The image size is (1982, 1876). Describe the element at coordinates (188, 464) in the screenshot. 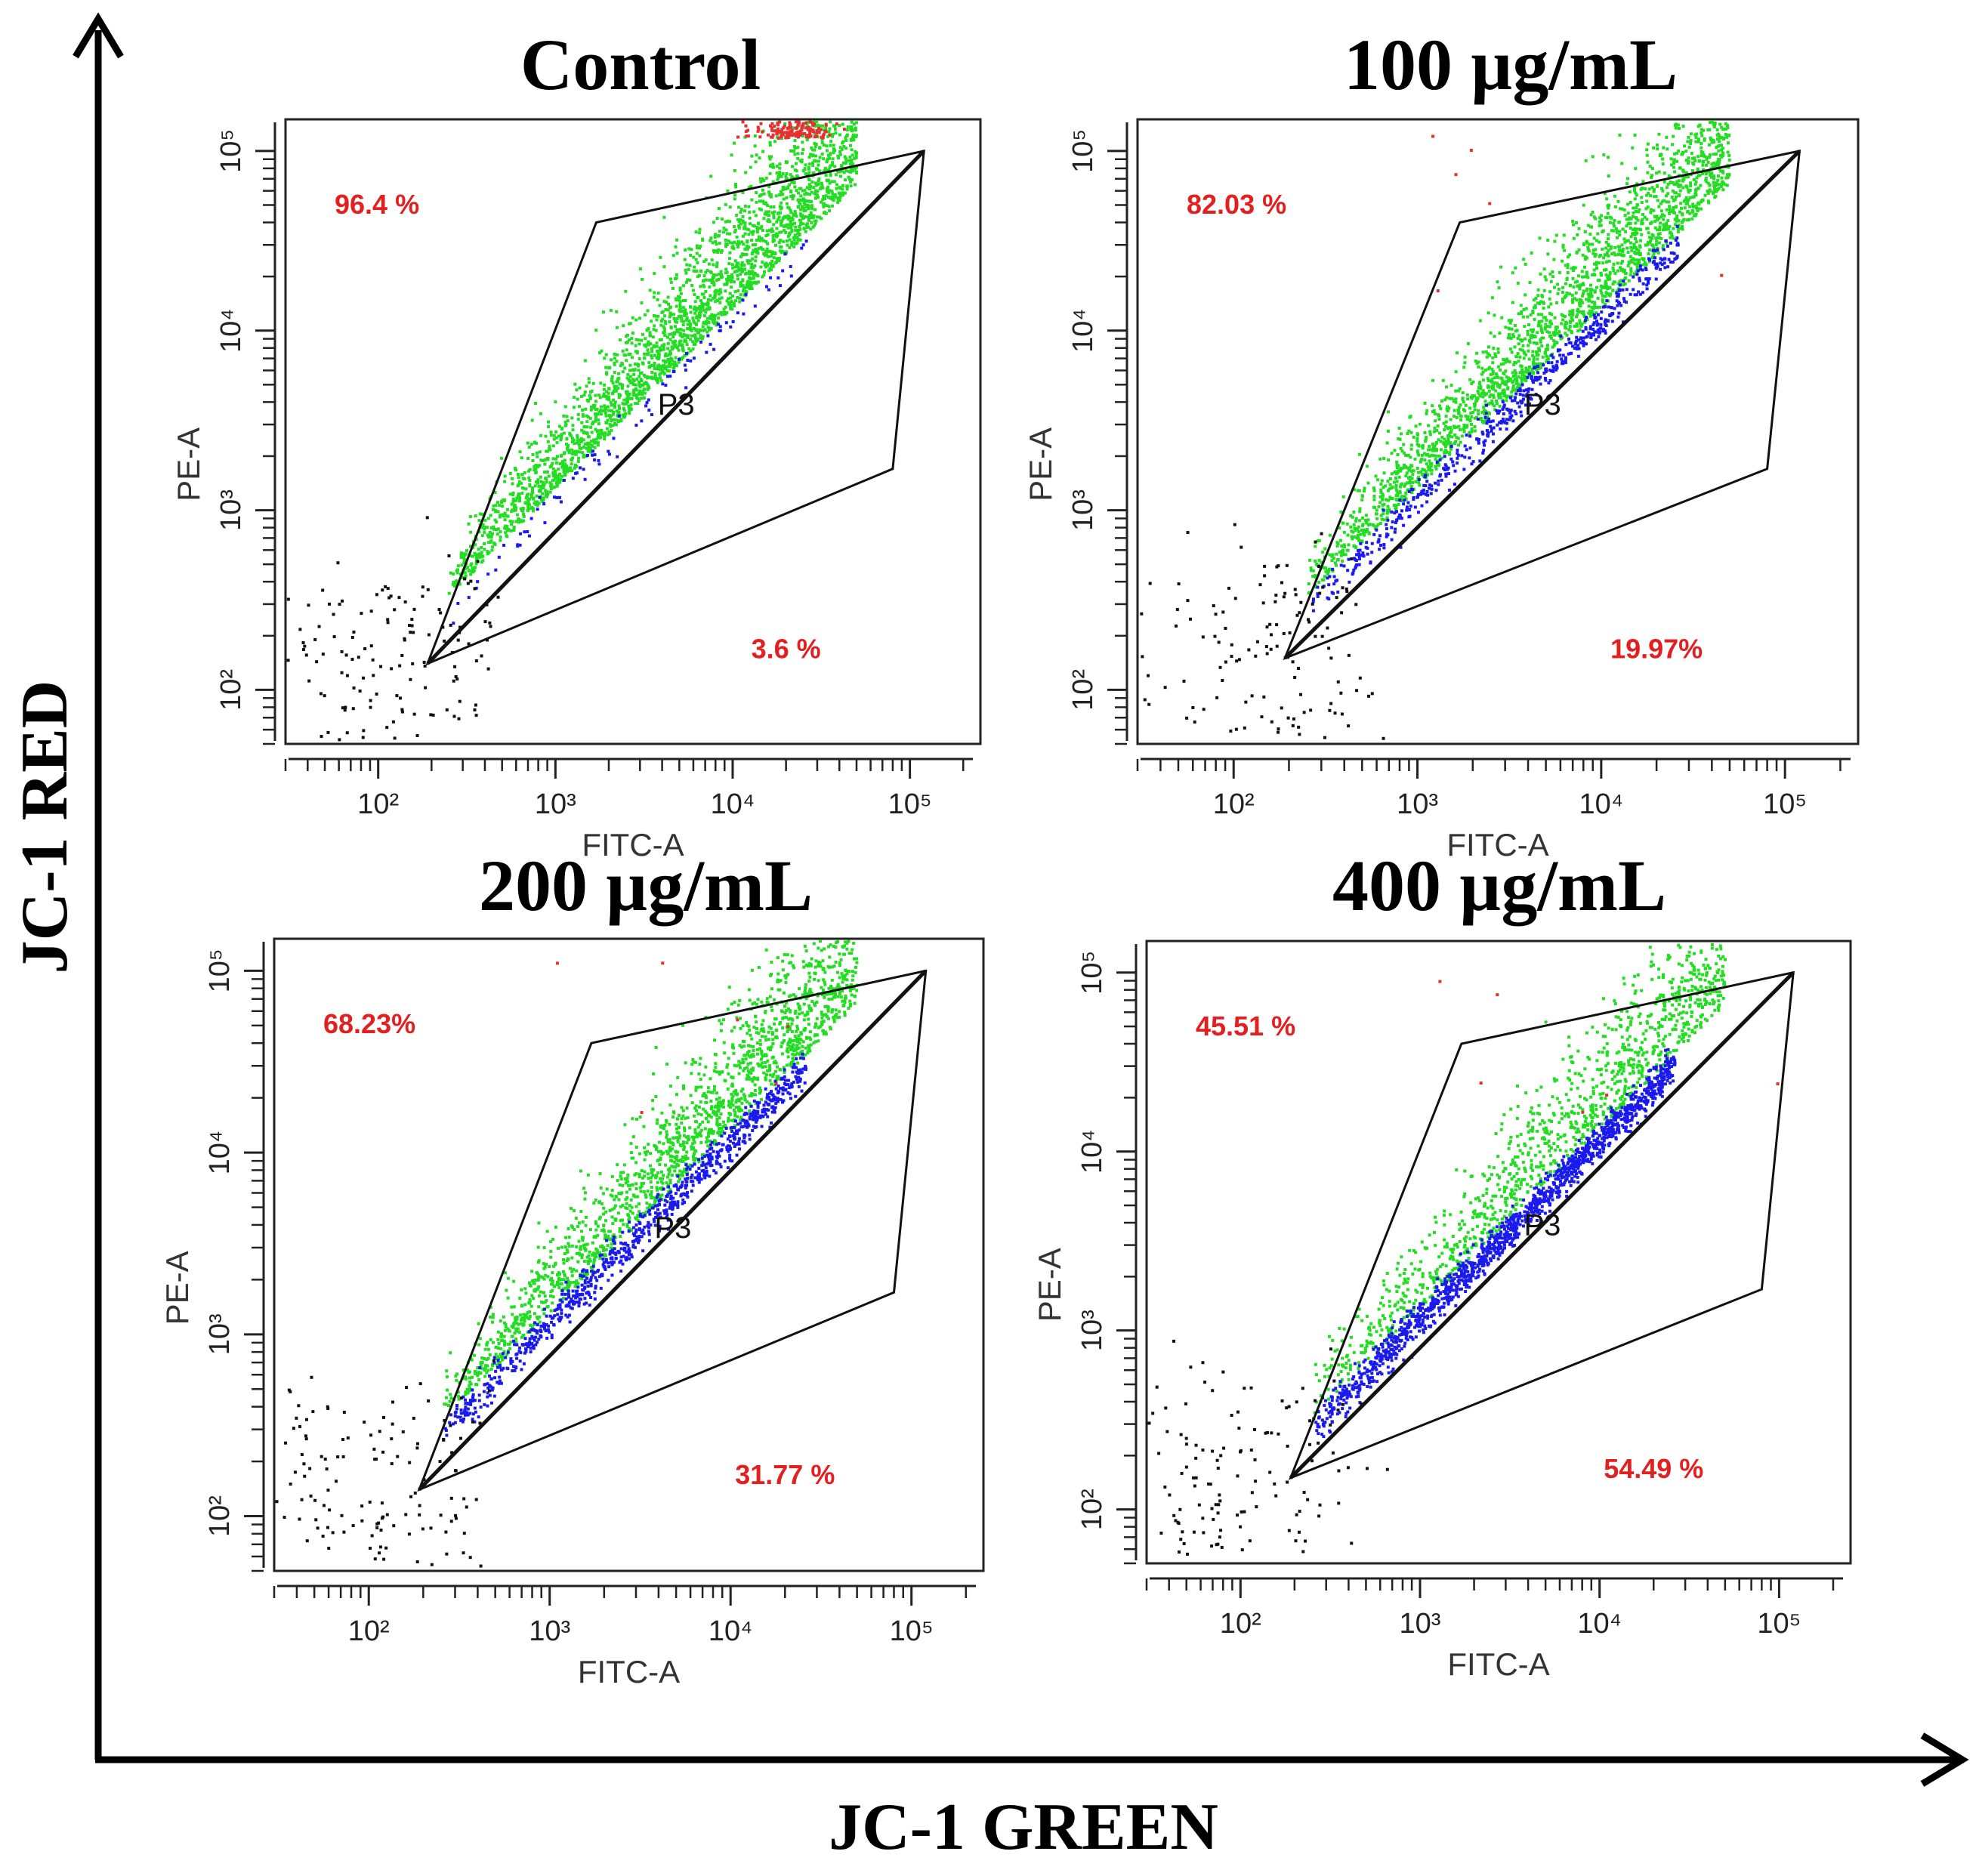

I see `y-axis-label: PE-A` at that location.